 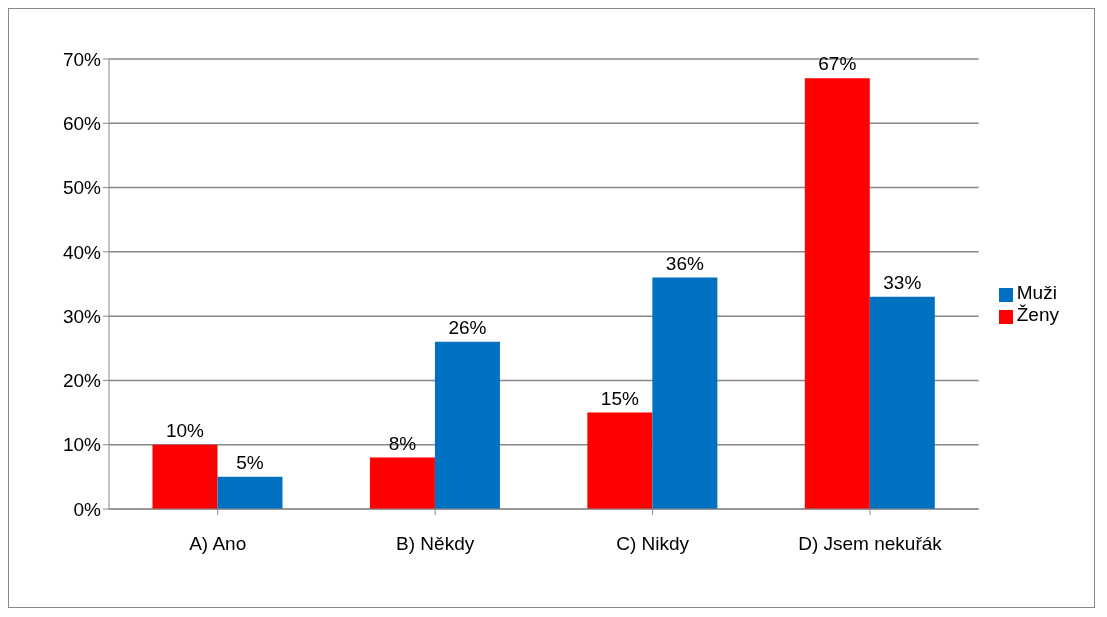 I want to click on y-tick-label: 70%, so click(x=82, y=59).